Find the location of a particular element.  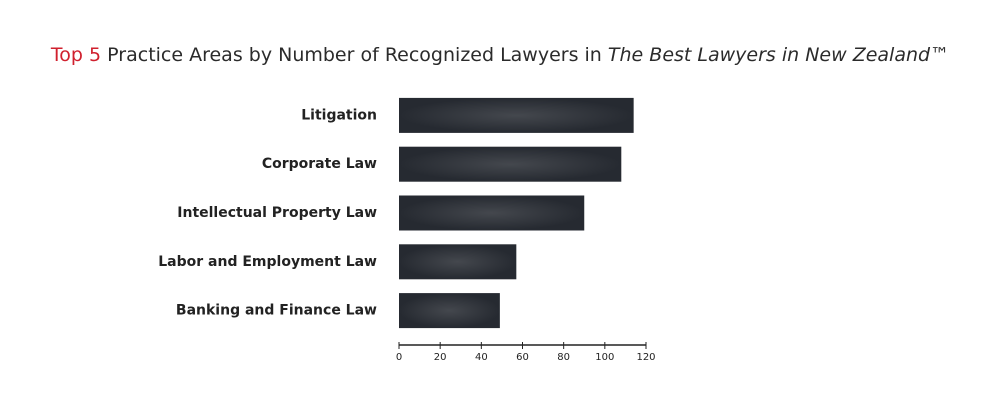

x-tick-label: 120 is located at coordinates (645, 357).